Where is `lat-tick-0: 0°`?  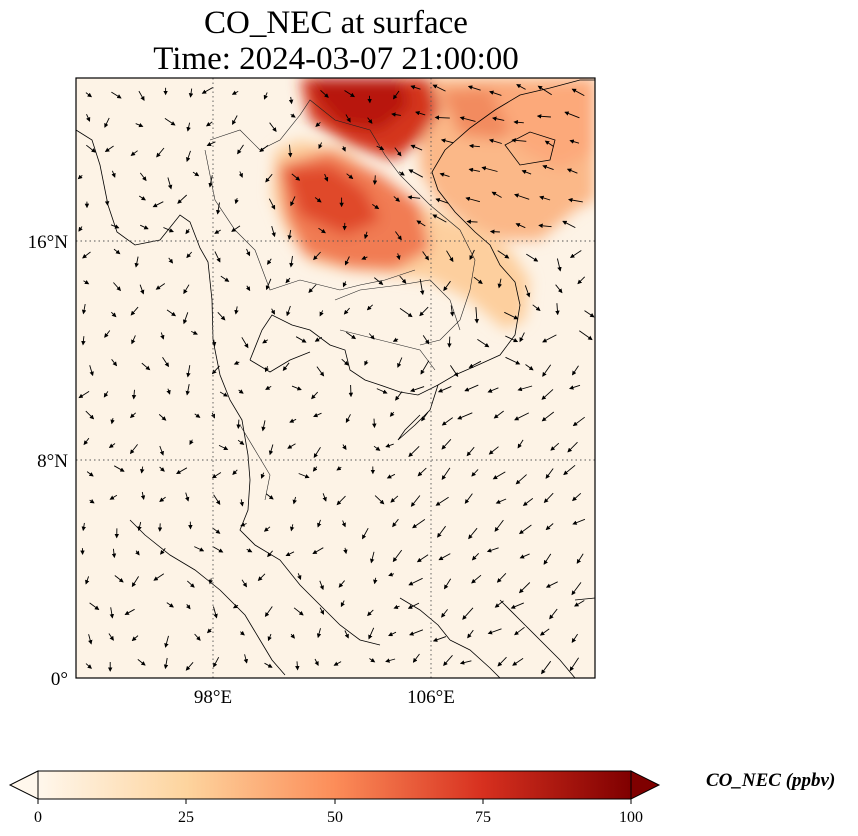 lat-tick-0: 0° is located at coordinates (59, 679).